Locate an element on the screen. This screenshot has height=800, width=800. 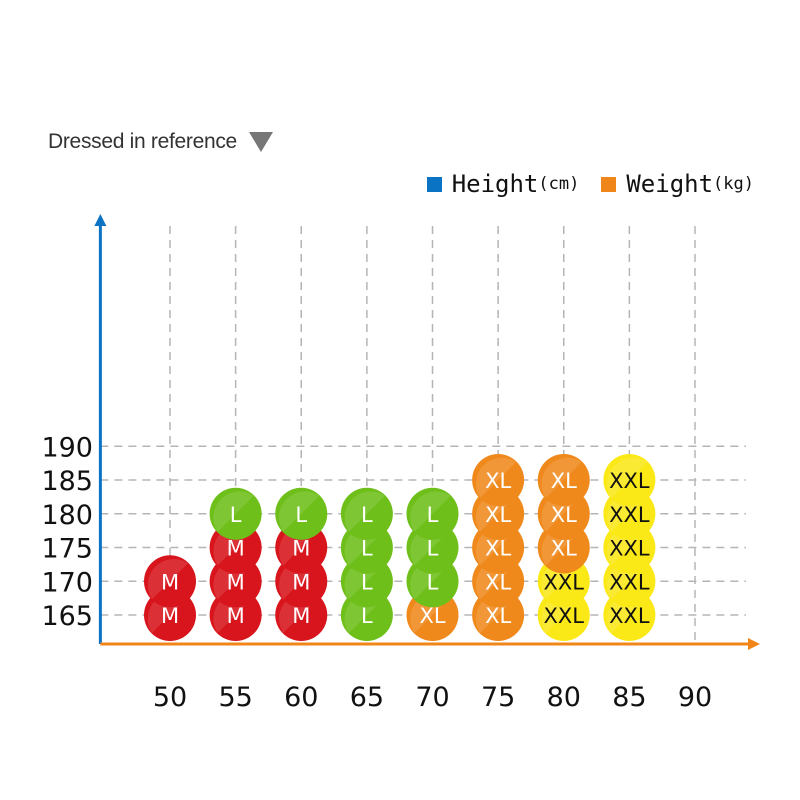
legend-unit-weight: (kg) is located at coordinates (733, 184).